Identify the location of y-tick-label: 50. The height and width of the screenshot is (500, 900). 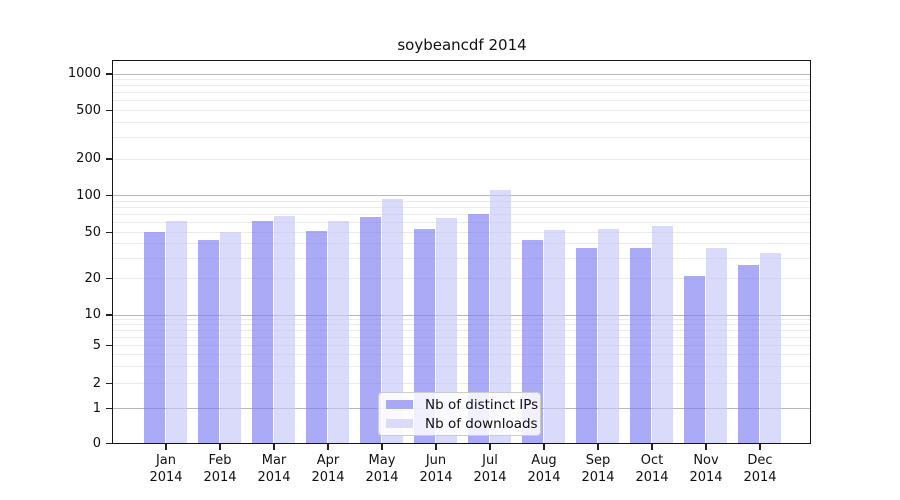
(92, 232).